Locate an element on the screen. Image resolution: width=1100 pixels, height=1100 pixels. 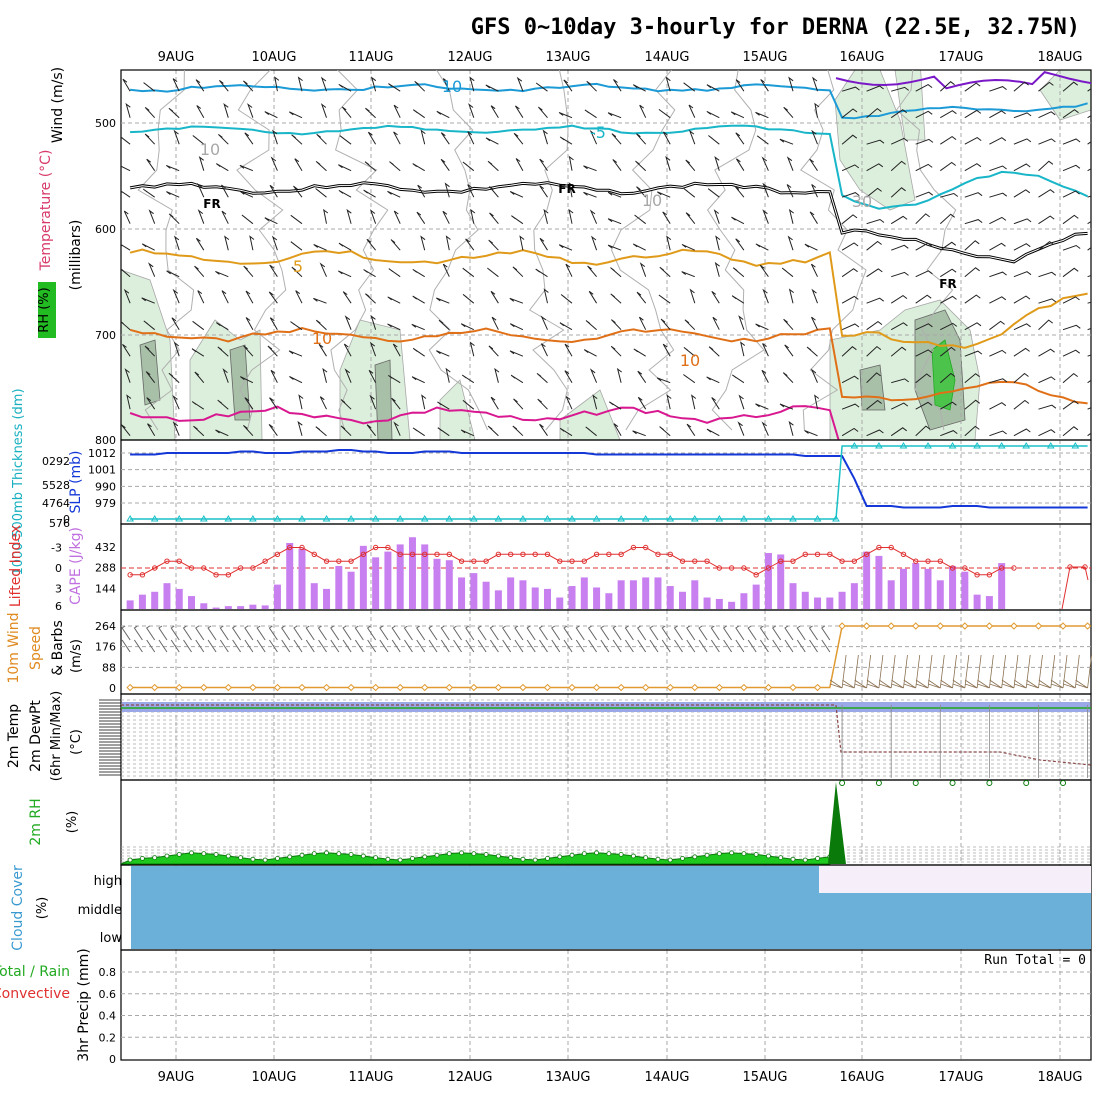
wind10m-unit-label: (m/s) is located at coordinates (76, 656).